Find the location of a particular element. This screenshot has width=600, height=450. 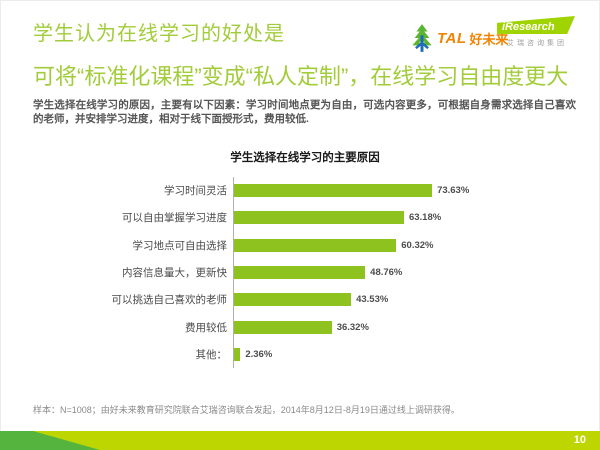

chart-row: 费用较低 36.32% is located at coordinates (318, 327).